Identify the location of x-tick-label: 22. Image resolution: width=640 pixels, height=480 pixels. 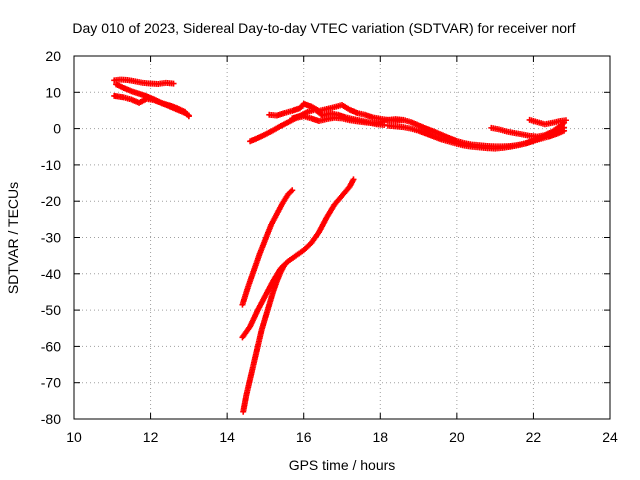
(534, 437).